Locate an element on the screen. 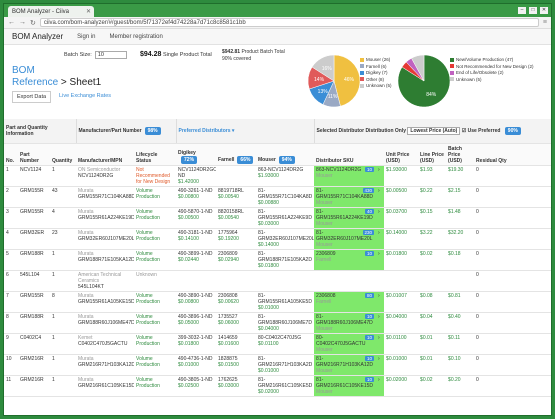  row-digikey: NCV1124DR2GOS-ND$1.42000 is located at coordinates (196, 176).